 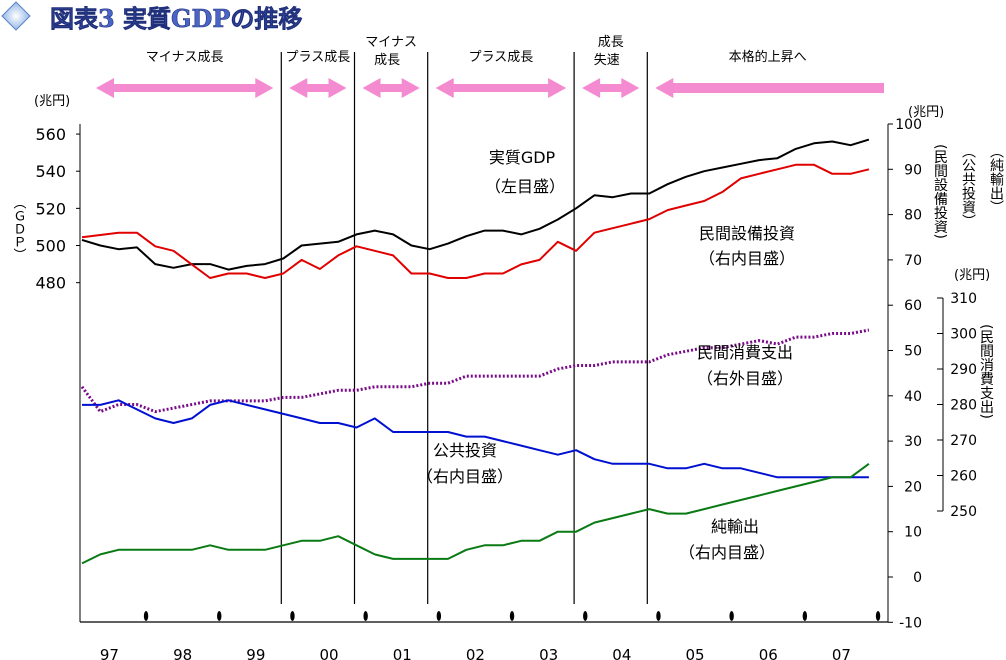 I want to click on series-line-public, so click(x=475, y=439).